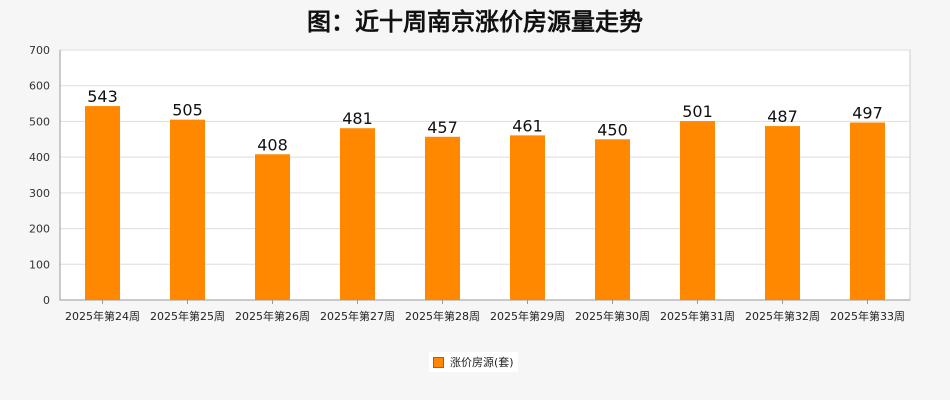 The width and height of the screenshot is (950, 400). What do you see at coordinates (187, 316) in the screenshot?
I see `x-tick-label: 2025年第25周` at bounding box center [187, 316].